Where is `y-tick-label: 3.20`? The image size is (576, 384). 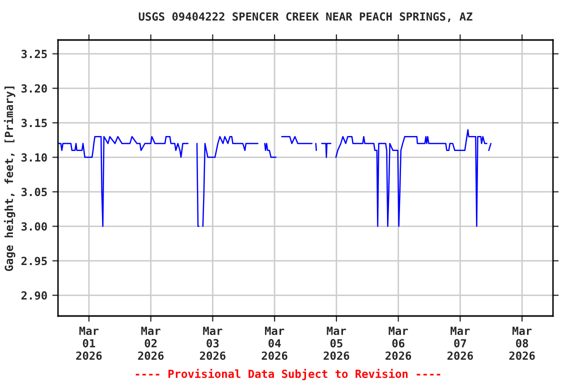
y-tick-label: 3.20 is located at coordinates (34, 88).